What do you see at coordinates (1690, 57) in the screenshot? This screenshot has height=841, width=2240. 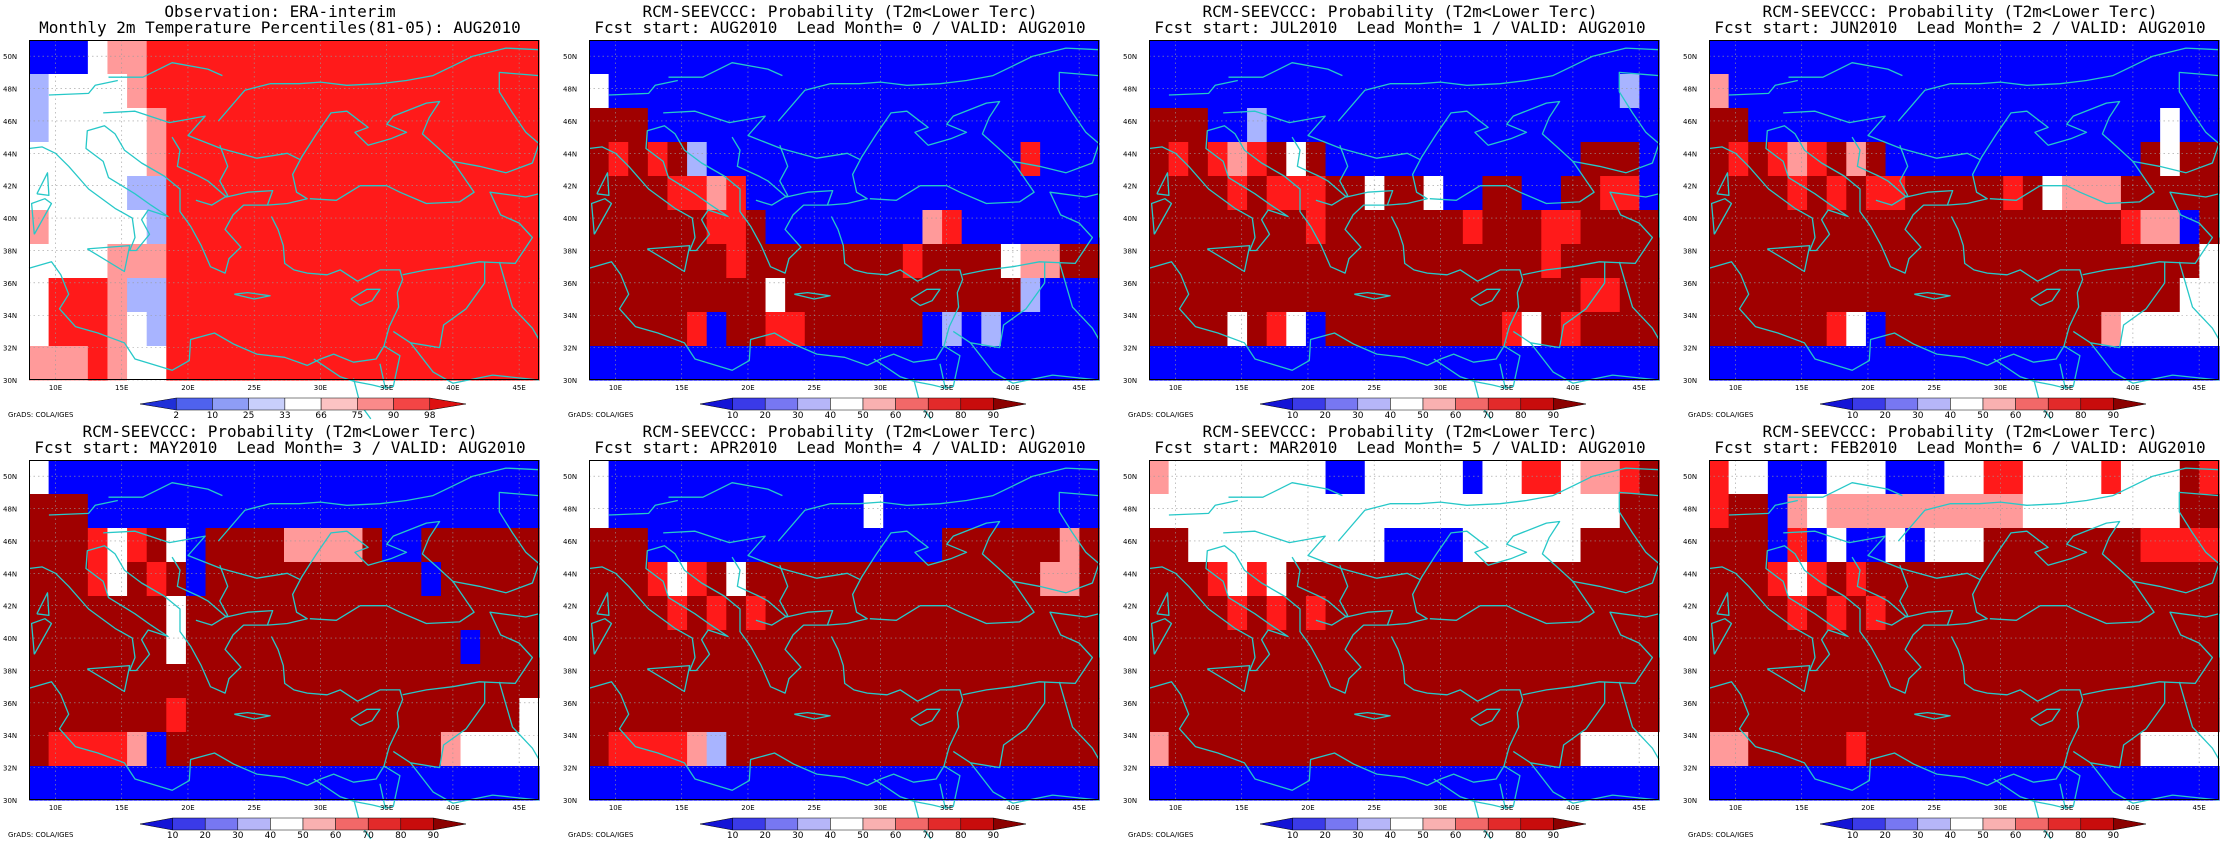 I see `lat-label: 50N` at bounding box center [1690, 57].